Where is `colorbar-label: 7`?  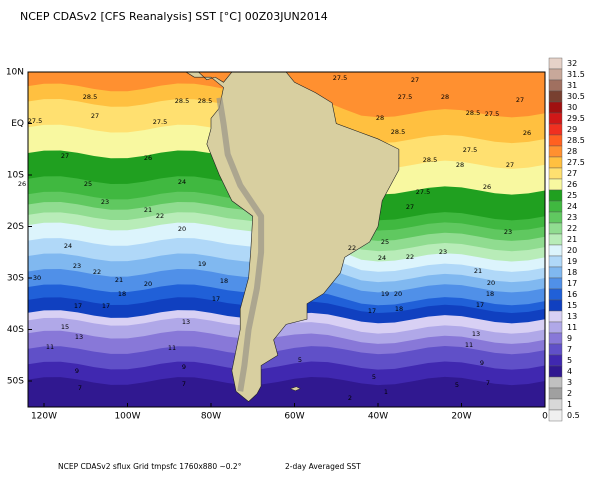
colorbar-label: 7 is located at coordinates (569, 349).